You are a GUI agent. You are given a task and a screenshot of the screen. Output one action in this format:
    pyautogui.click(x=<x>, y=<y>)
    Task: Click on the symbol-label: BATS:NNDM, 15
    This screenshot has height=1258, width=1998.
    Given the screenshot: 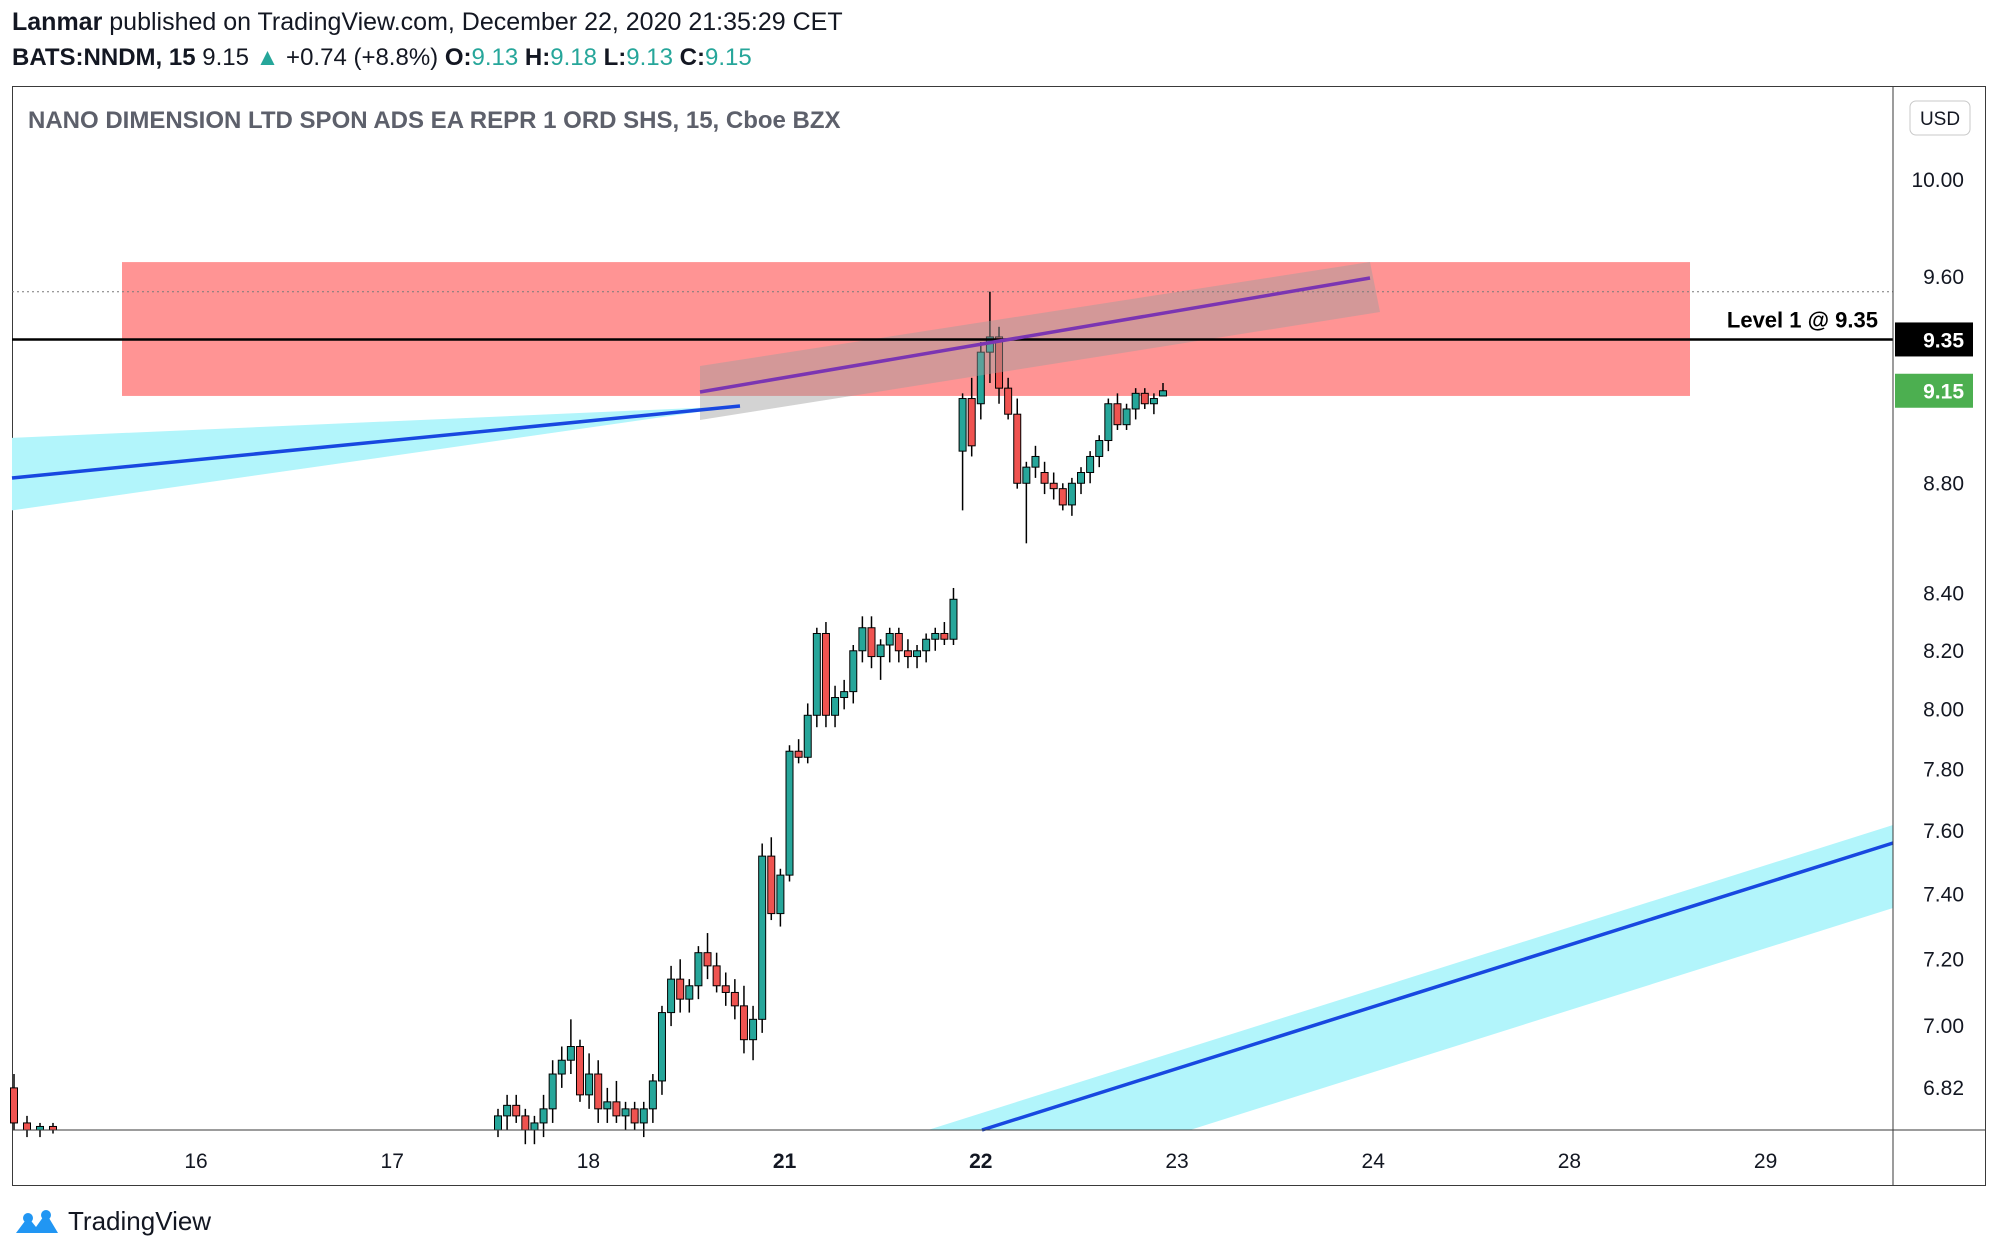 What is the action you would take?
    pyautogui.click(x=104, y=57)
    